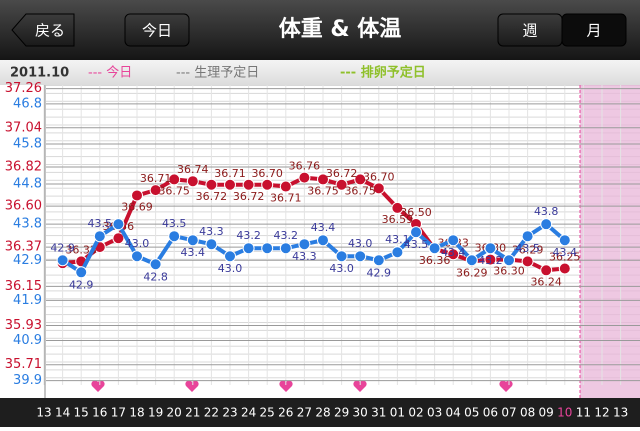  What do you see at coordinates (229, 413) in the screenshot?
I see `x-tick-label: 23` at bounding box center [229, 413].